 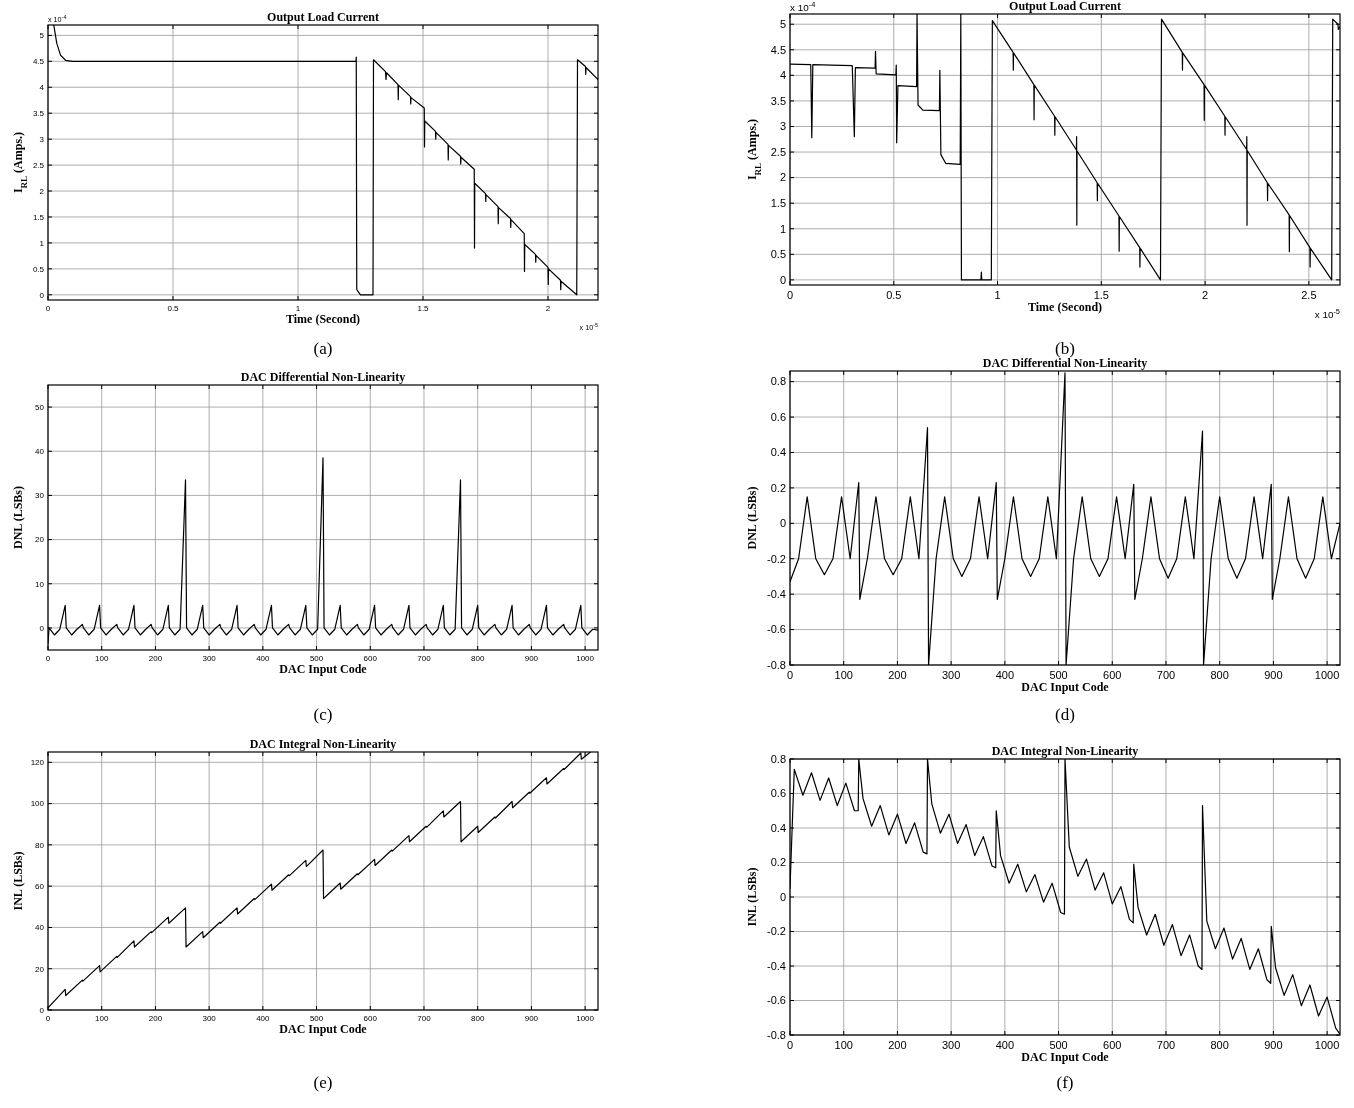 I want to click on chart-title: Output Load Current, so click(x=1065, y=6).